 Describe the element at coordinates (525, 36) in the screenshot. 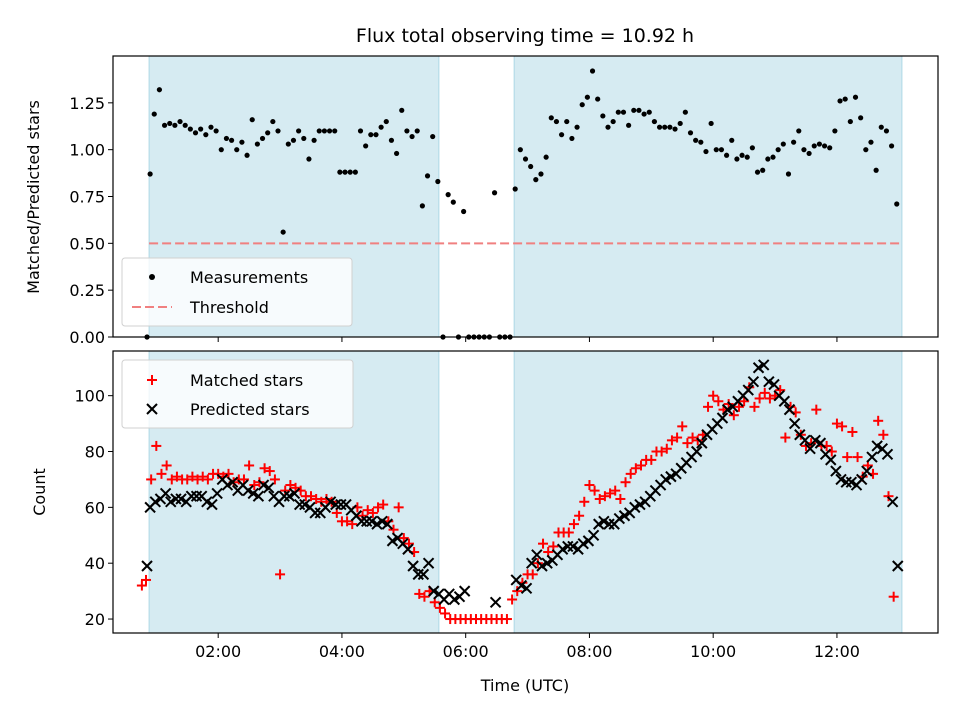

I see `chart-title: Flux total observing time = 10.92 h` at that location.